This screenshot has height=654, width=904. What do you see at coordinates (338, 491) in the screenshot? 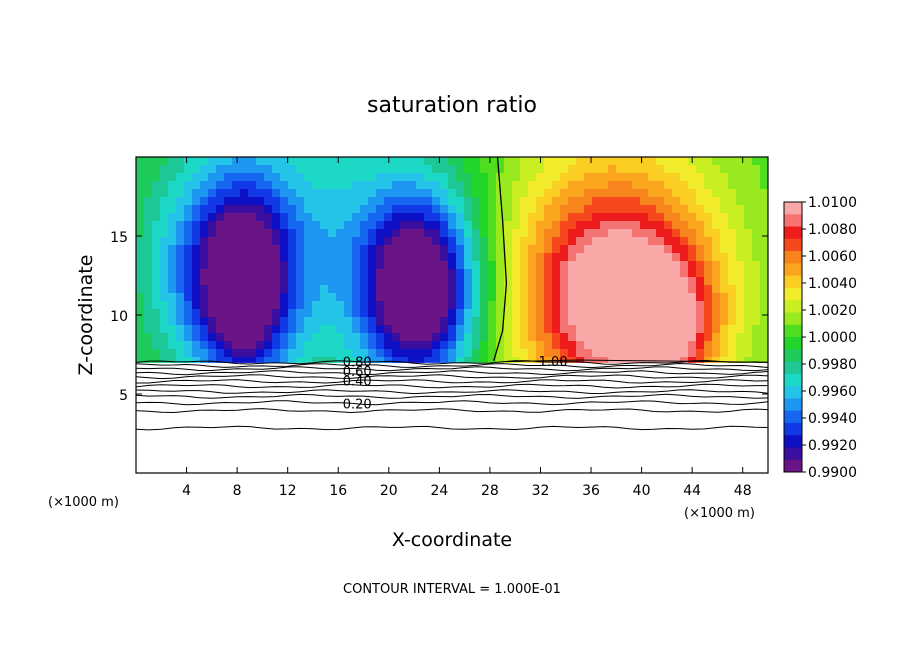
I see `x-tick-label: 16` at bounding box center [338, 491].